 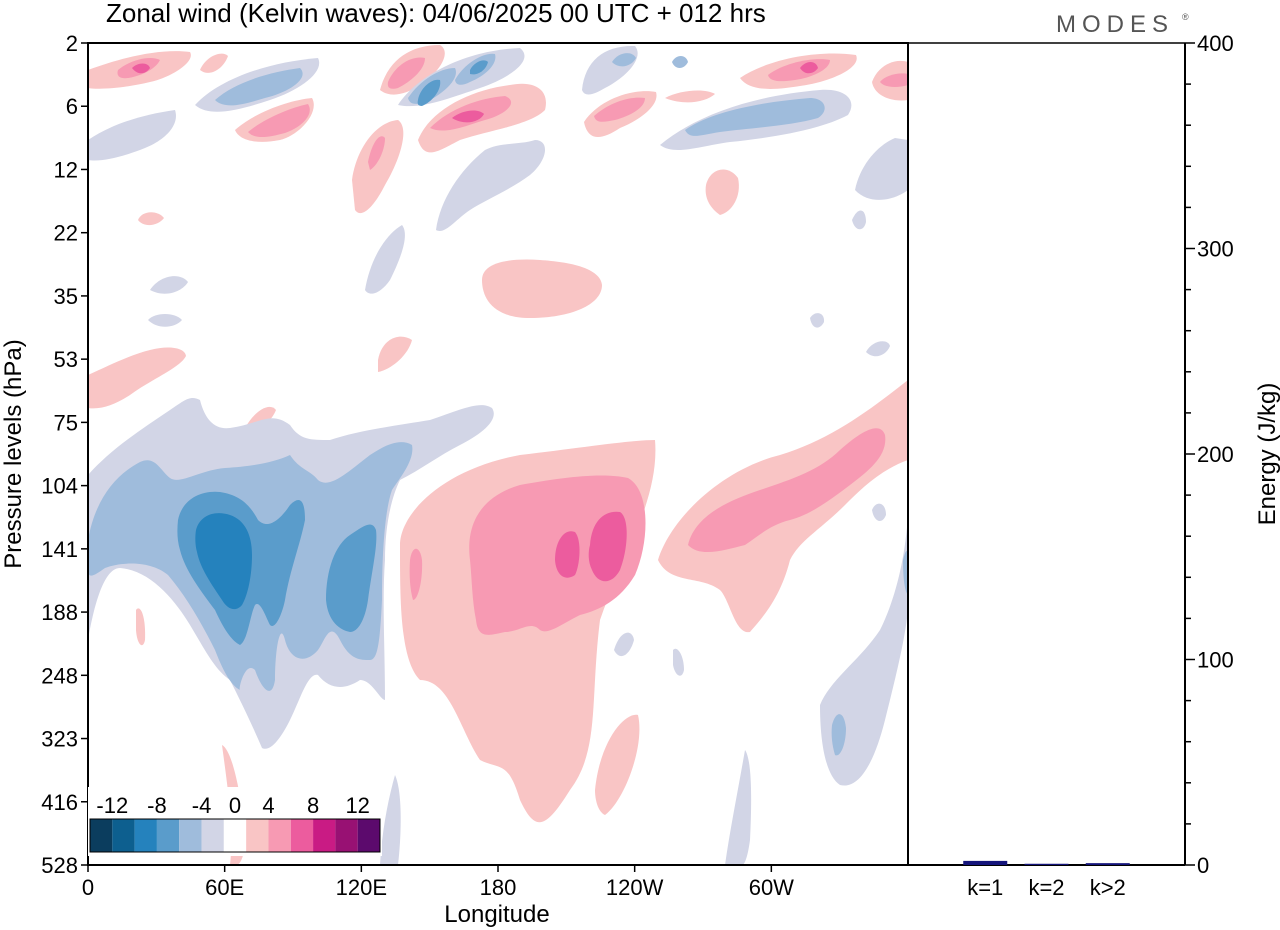 I want to click on colorbar-label: -12, so click(x=112, y=805).